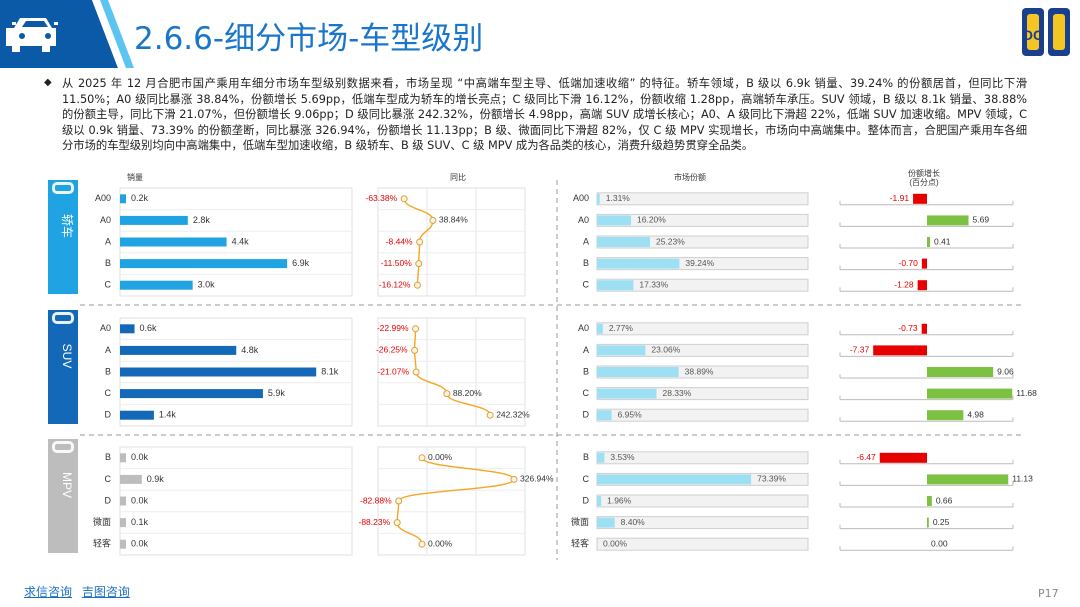 This screenshot has height=607, width=1080. What do you see at coordinates (1046, 32) in the screenshot?
I see `company-logo: DC` at bounding box center [1046, 32].